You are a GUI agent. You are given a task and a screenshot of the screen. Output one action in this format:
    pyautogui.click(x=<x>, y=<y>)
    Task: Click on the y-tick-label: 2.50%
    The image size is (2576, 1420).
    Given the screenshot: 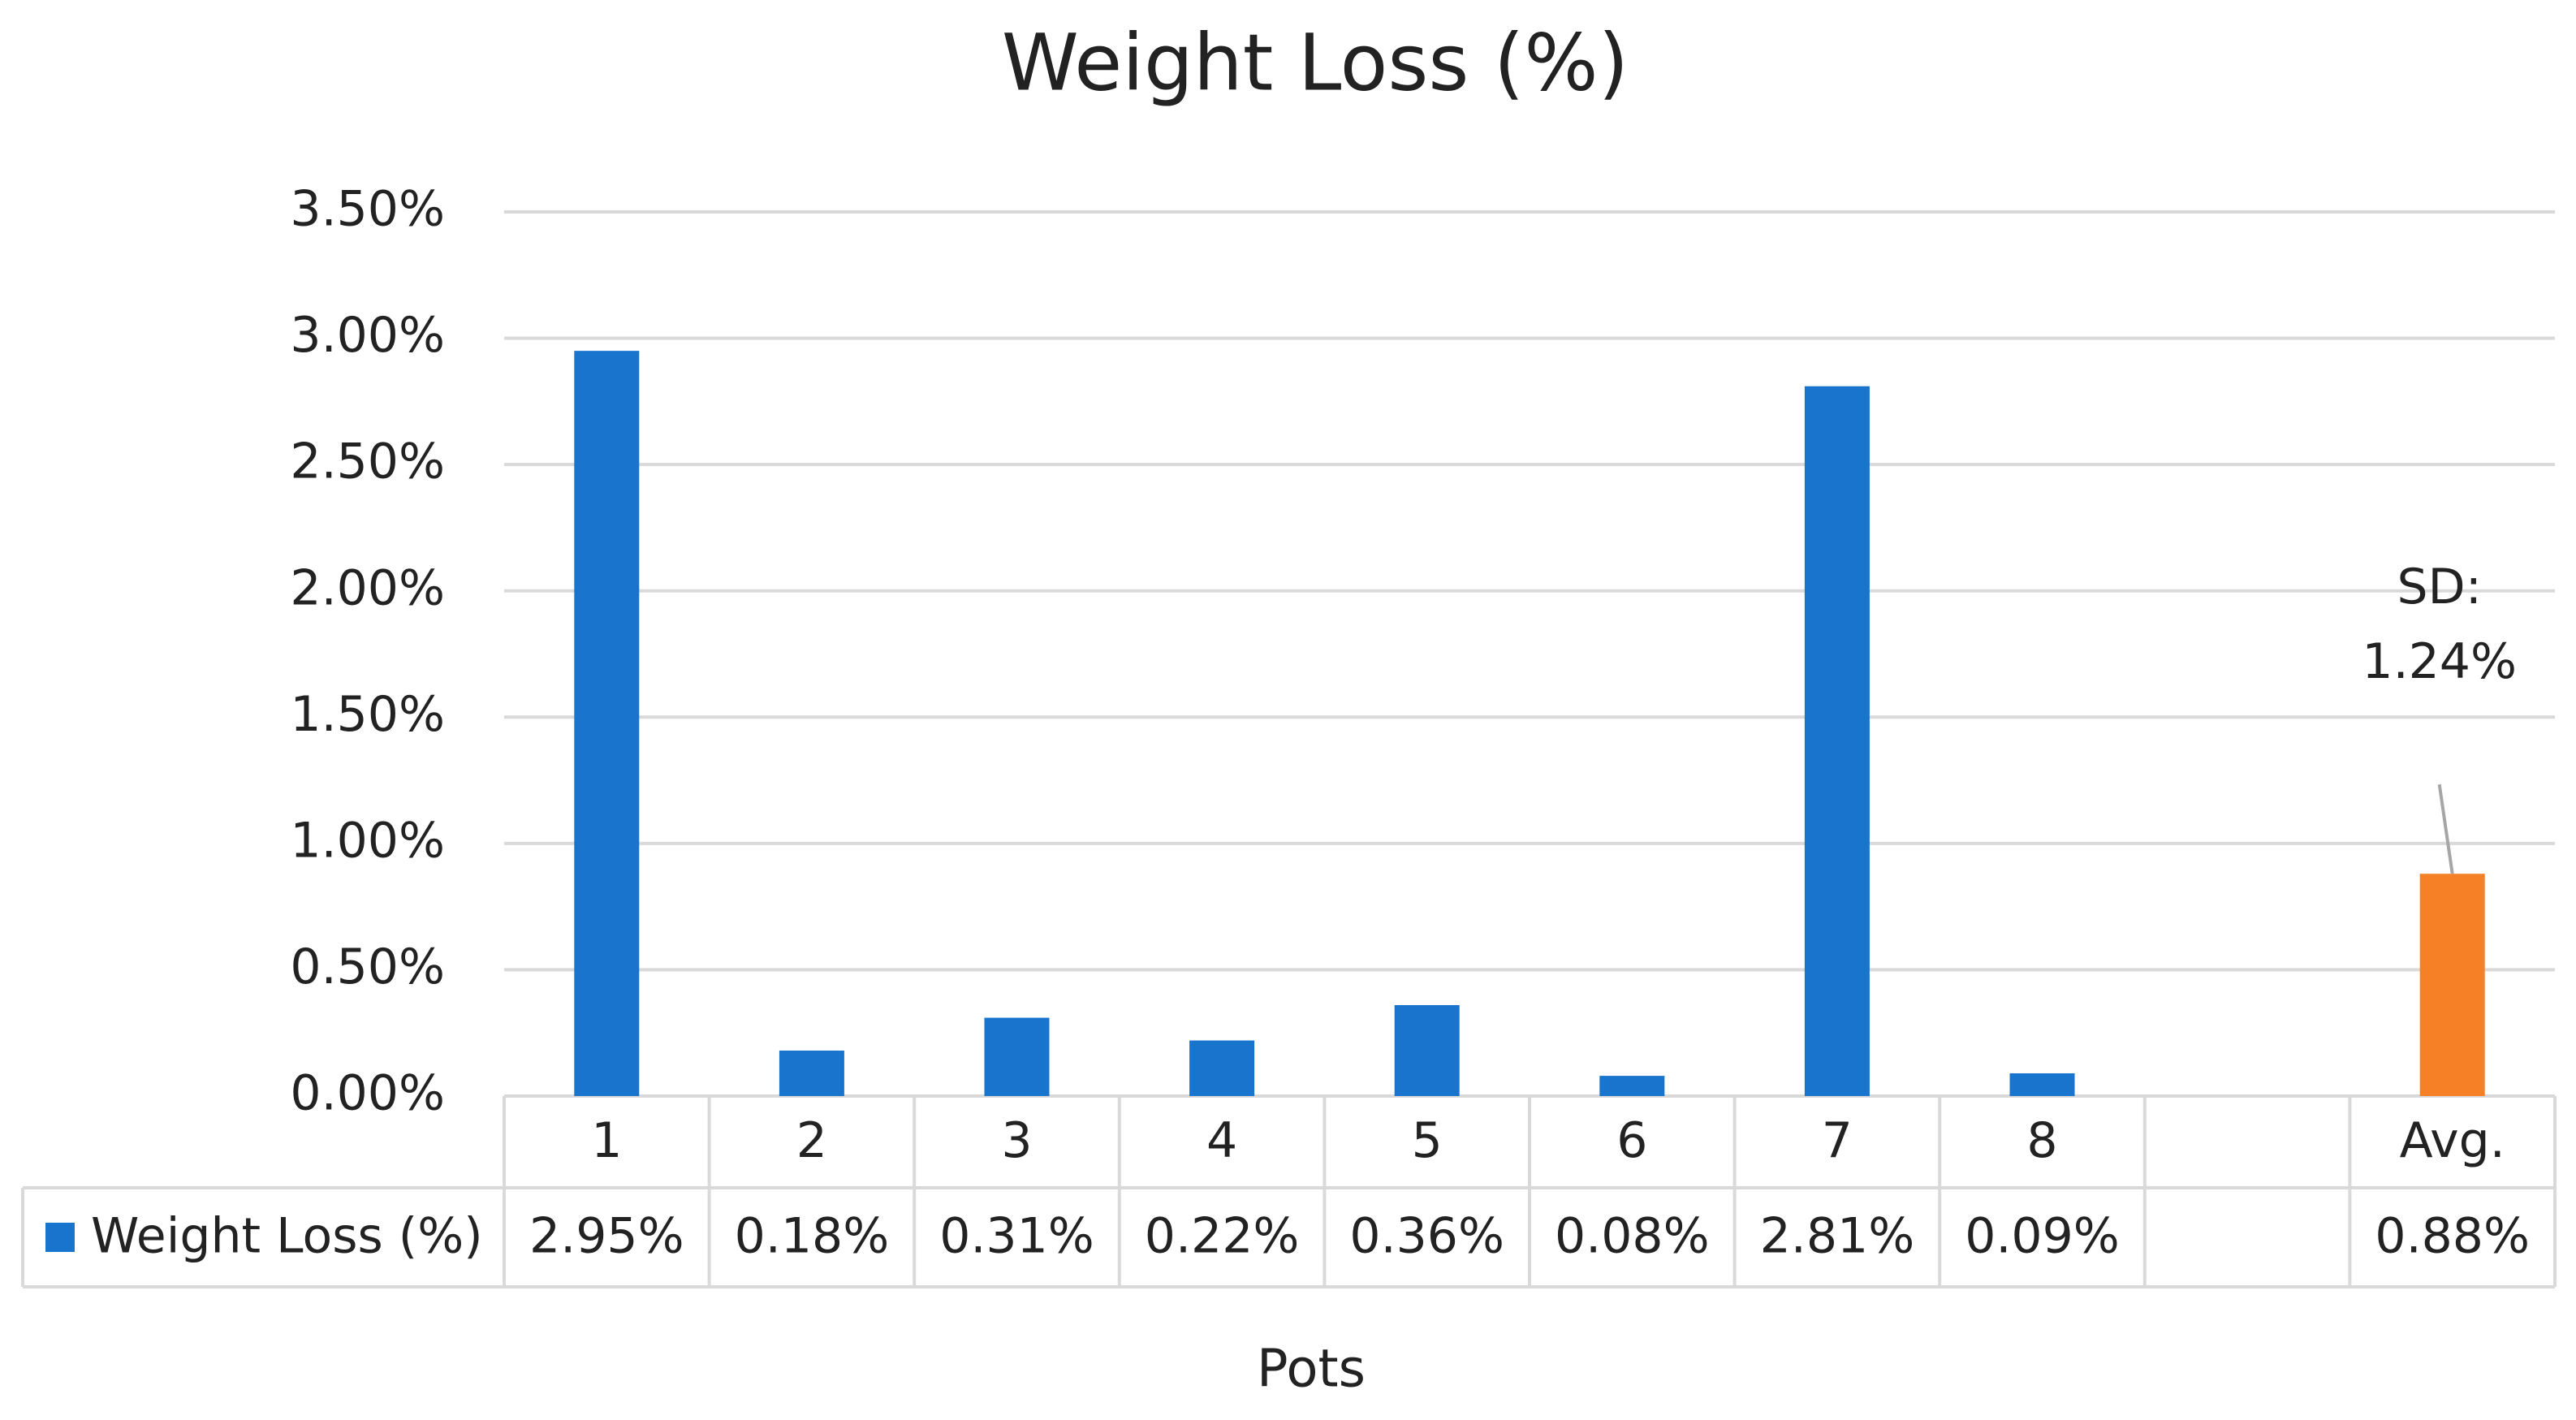 What is the action you would take?
    pyautogui.click(x=367, y=462)
    